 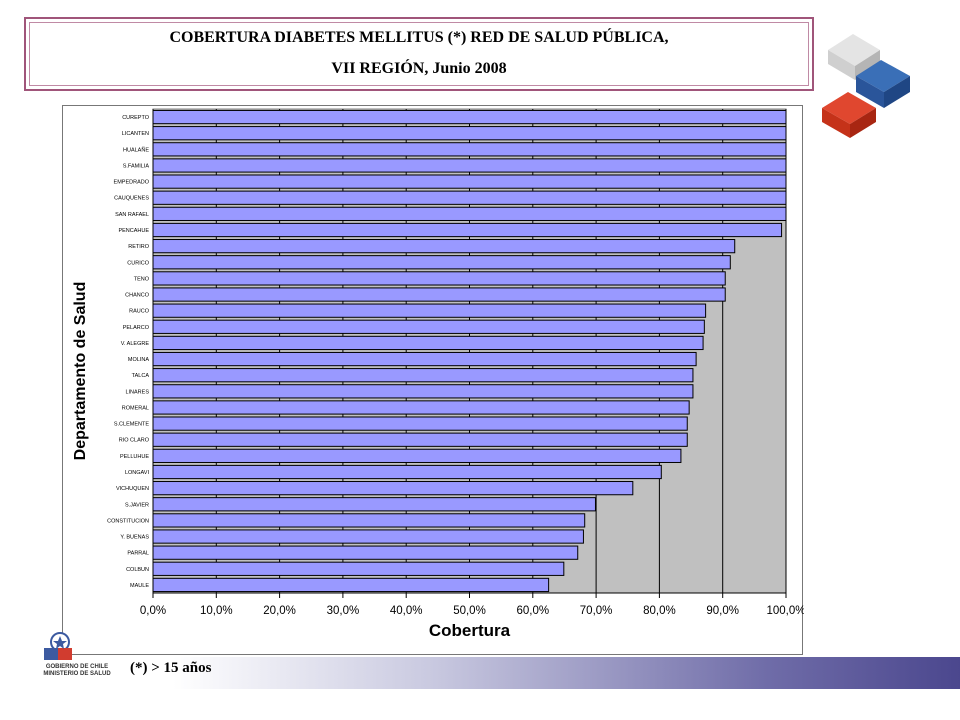 What do you see at coordinates (469, 165) in the screenshot?
I see `bar-s-familia` at bounding box center [469, 165].